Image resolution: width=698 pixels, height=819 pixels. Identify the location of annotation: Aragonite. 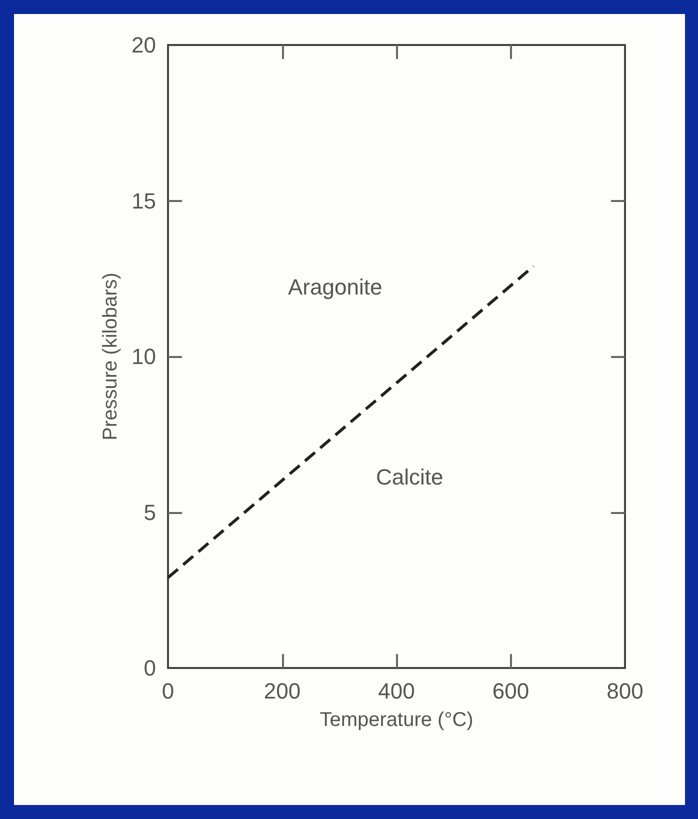
(335, 287).